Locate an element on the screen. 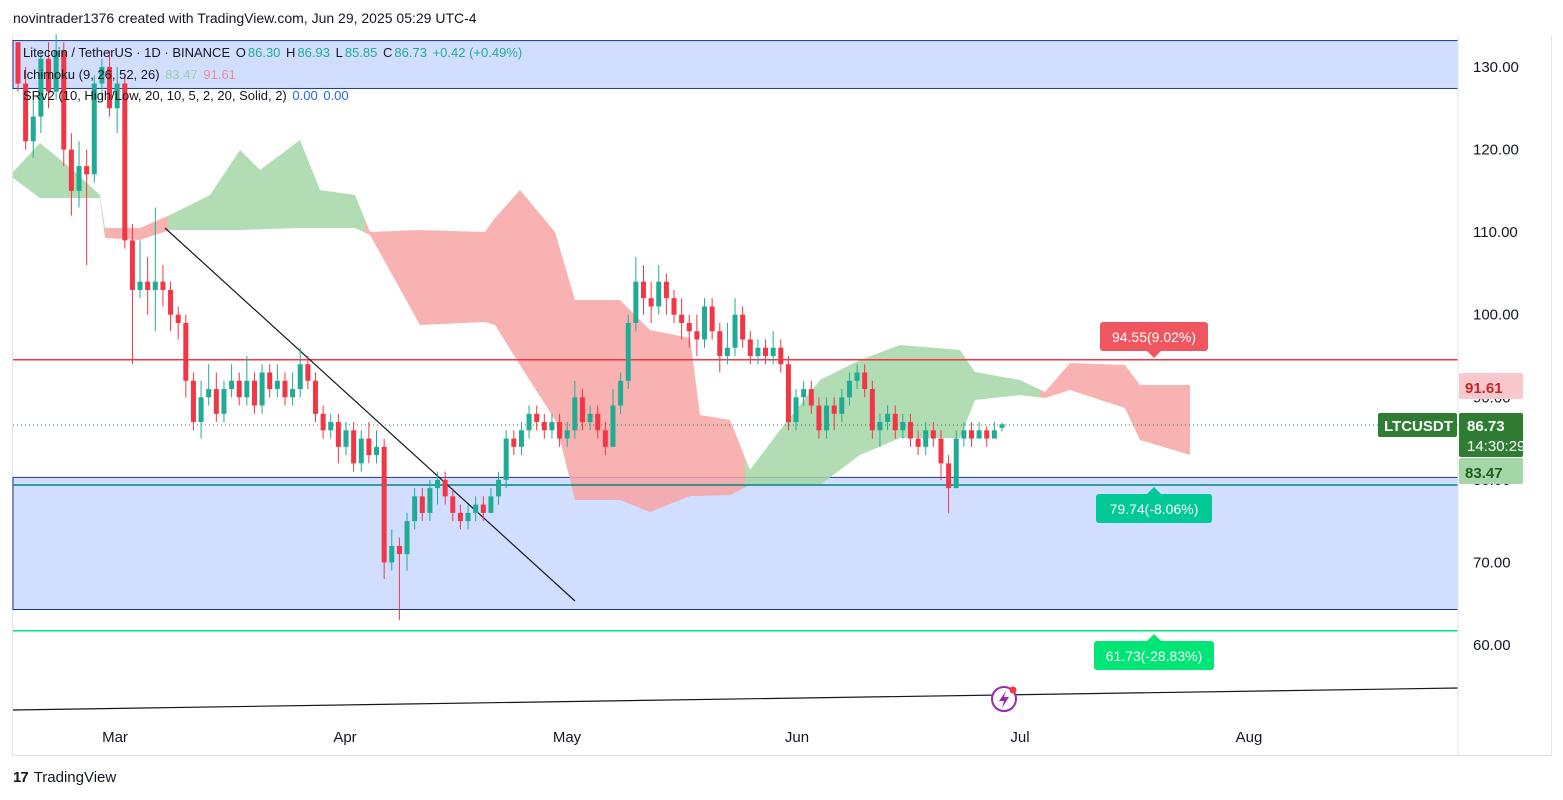  ichimoku-price-tag-upper: 91.61 is located at coordinates (1491, 386).